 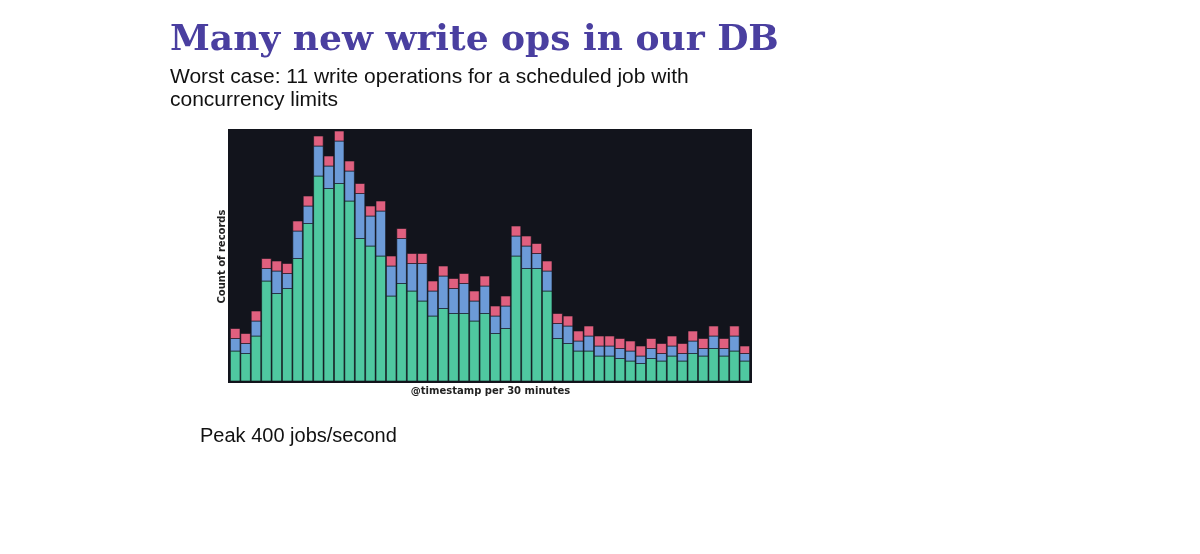 I want to click on text: Peak 400 jobs/second, so click(x=298, y=435).